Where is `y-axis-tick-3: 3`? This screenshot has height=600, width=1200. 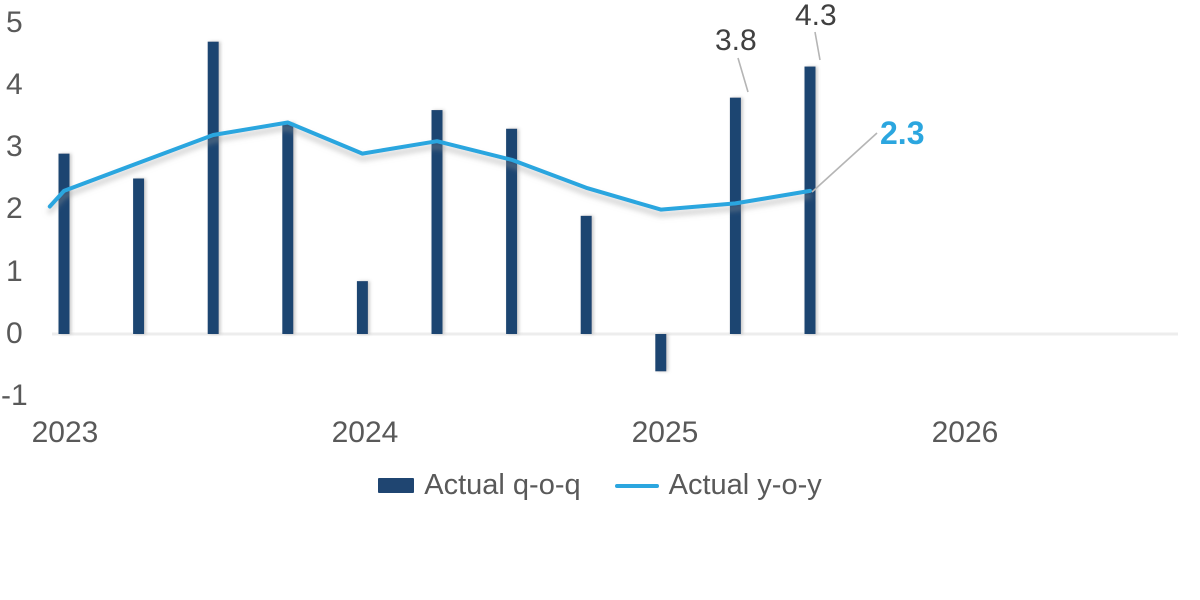
y-axis-tick-3: 3 is located at coordinates (14, 146).